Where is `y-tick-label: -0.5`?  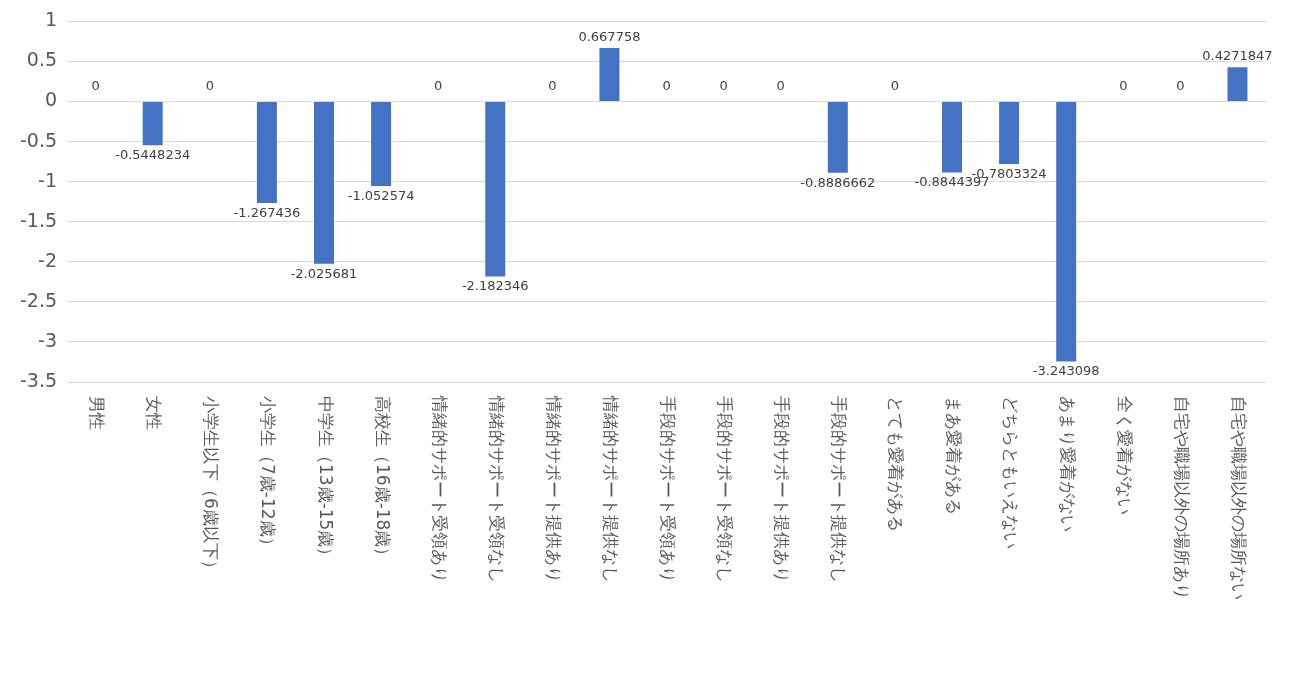 y-tick-label: -0.5 is located at coordinates (38, 139).